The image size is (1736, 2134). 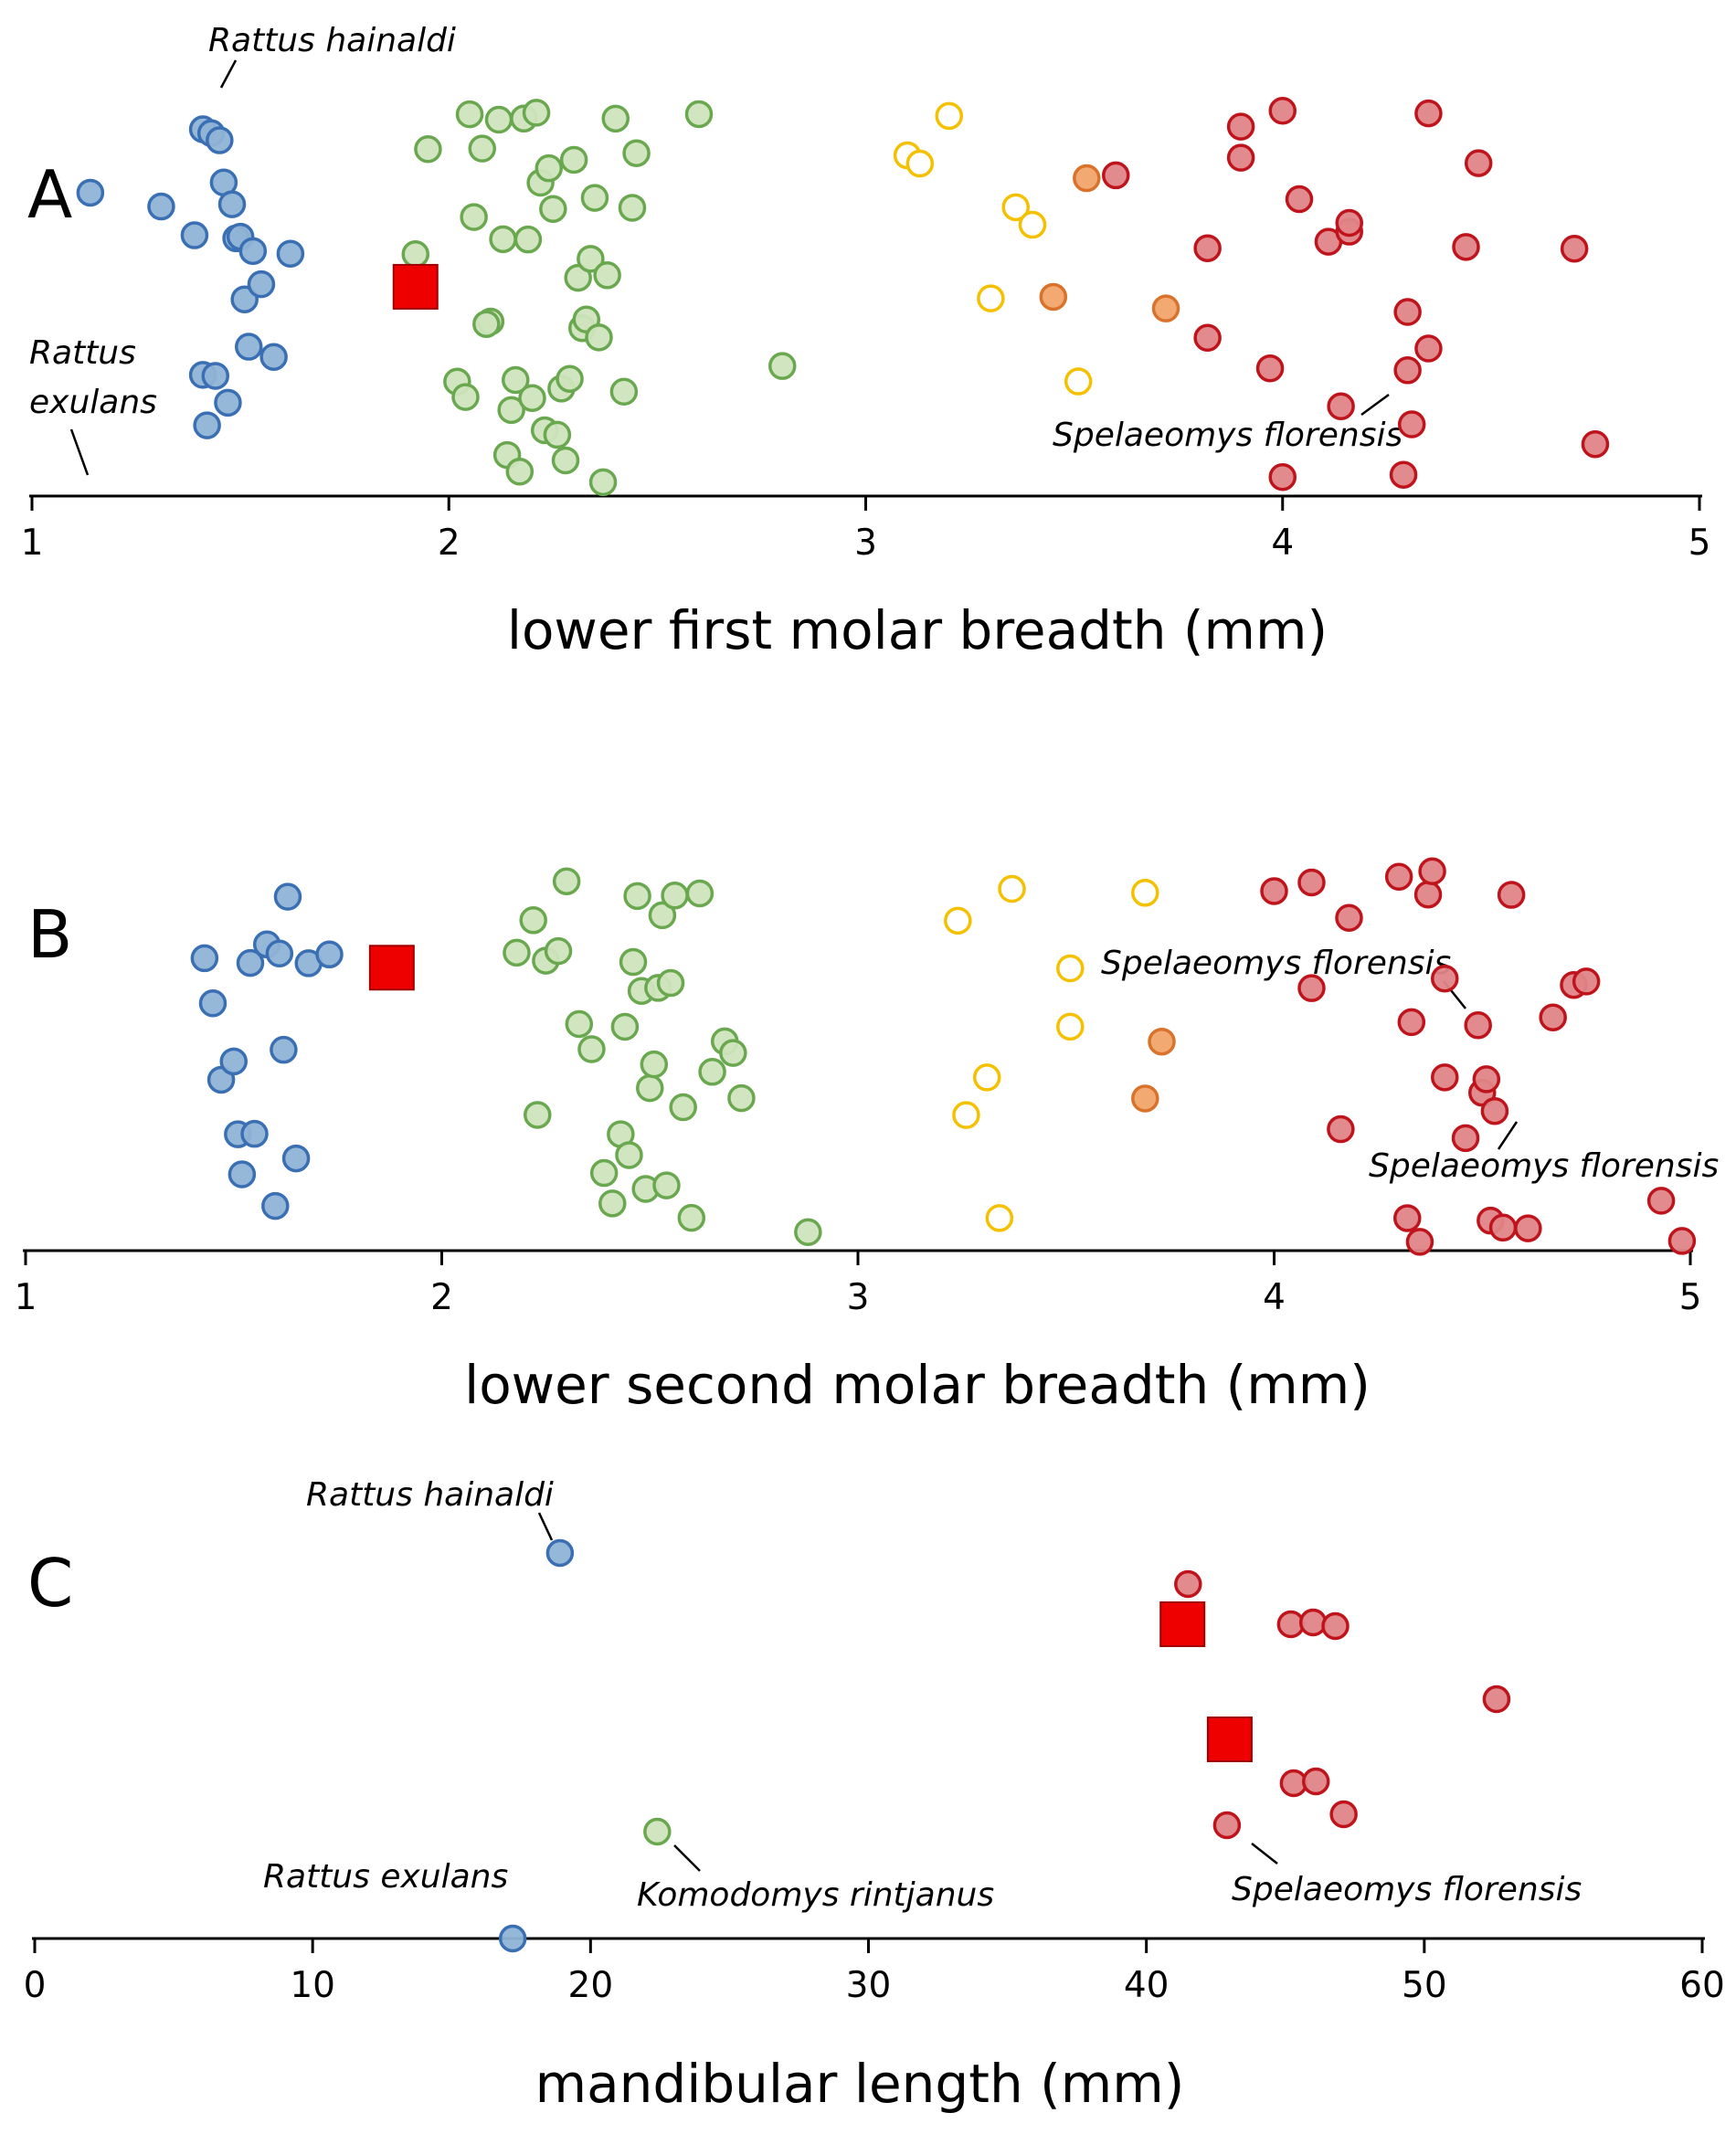 I want to click on annotation-komodomys-c: Komodomys rintjanus, so click(x=815, y=1895).